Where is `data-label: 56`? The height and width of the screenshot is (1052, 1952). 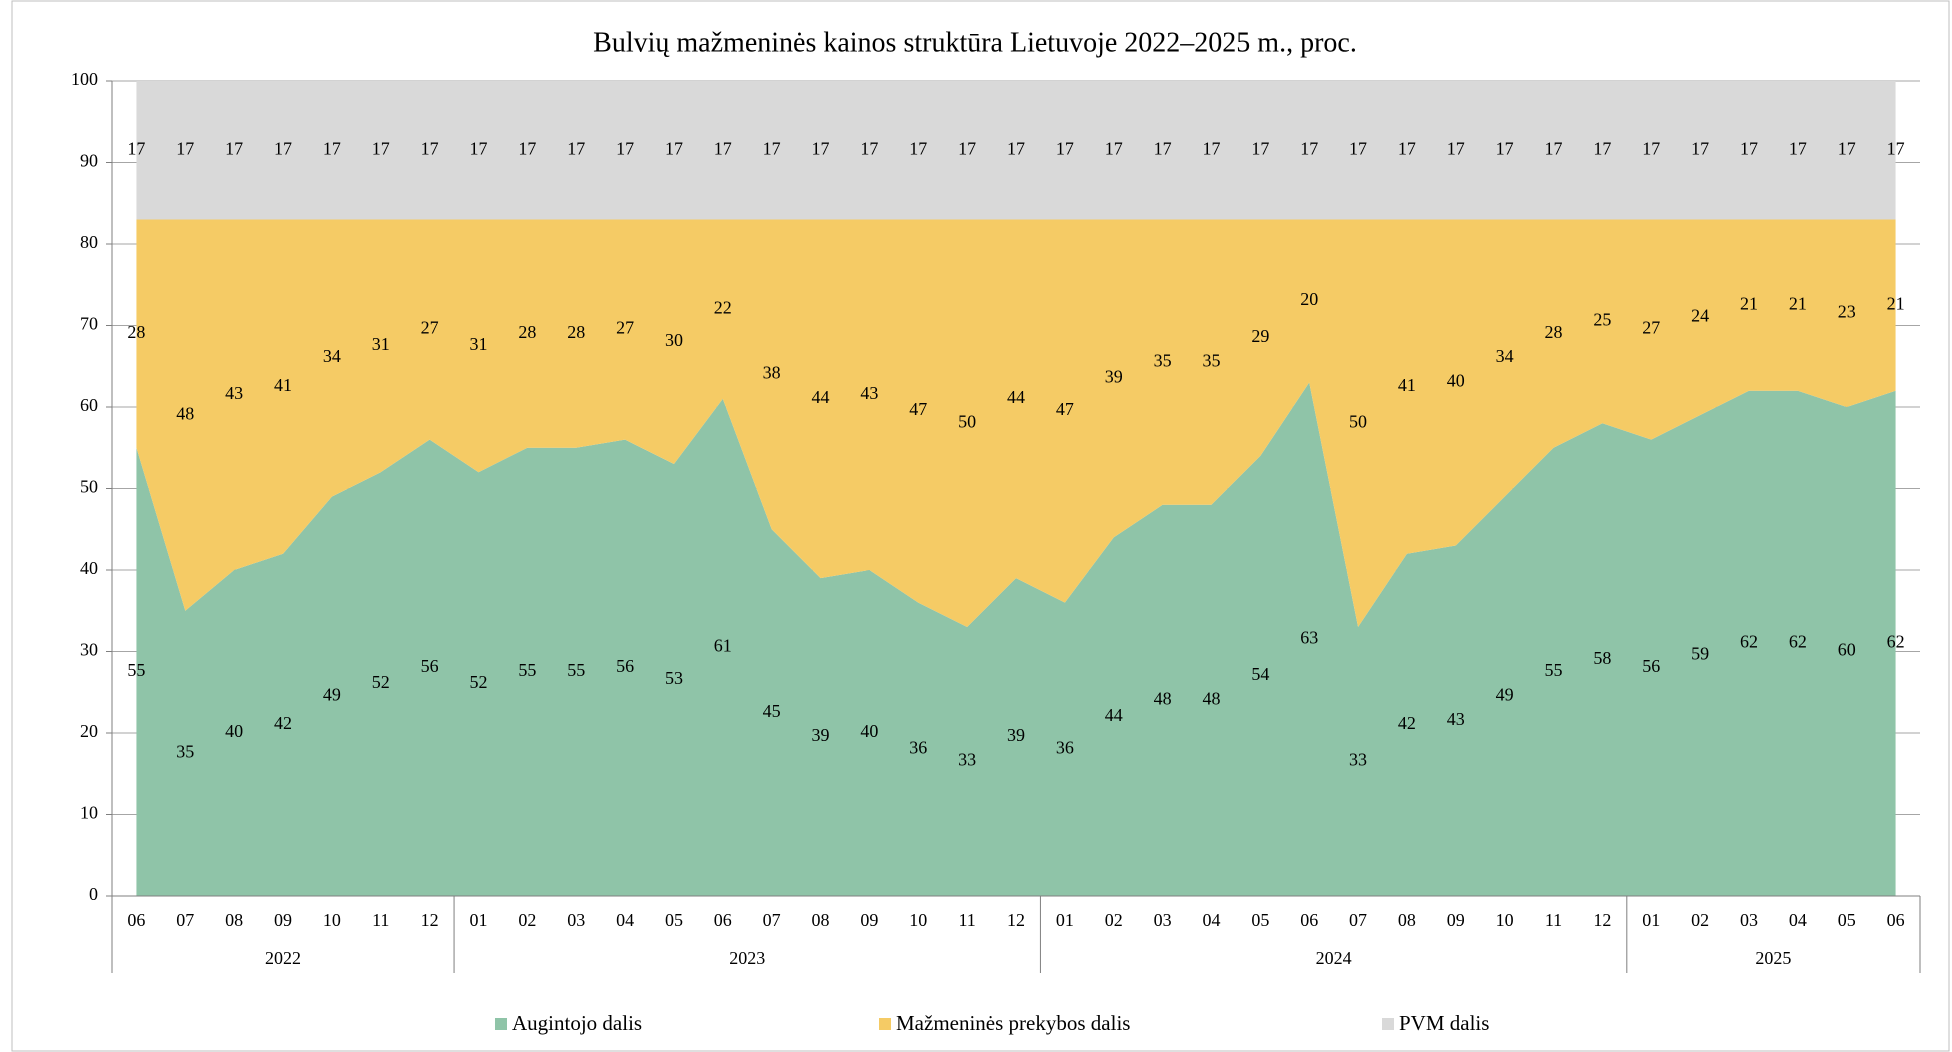
data-label: 56 is located at coordinates (625, 666).